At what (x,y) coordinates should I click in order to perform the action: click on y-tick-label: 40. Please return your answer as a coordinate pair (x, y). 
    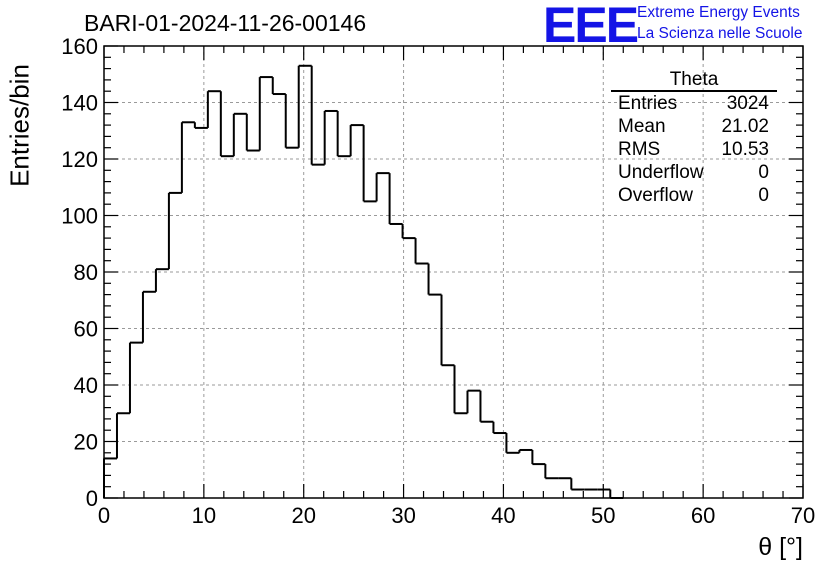
    Looking at the image, I should click on (86, 385).